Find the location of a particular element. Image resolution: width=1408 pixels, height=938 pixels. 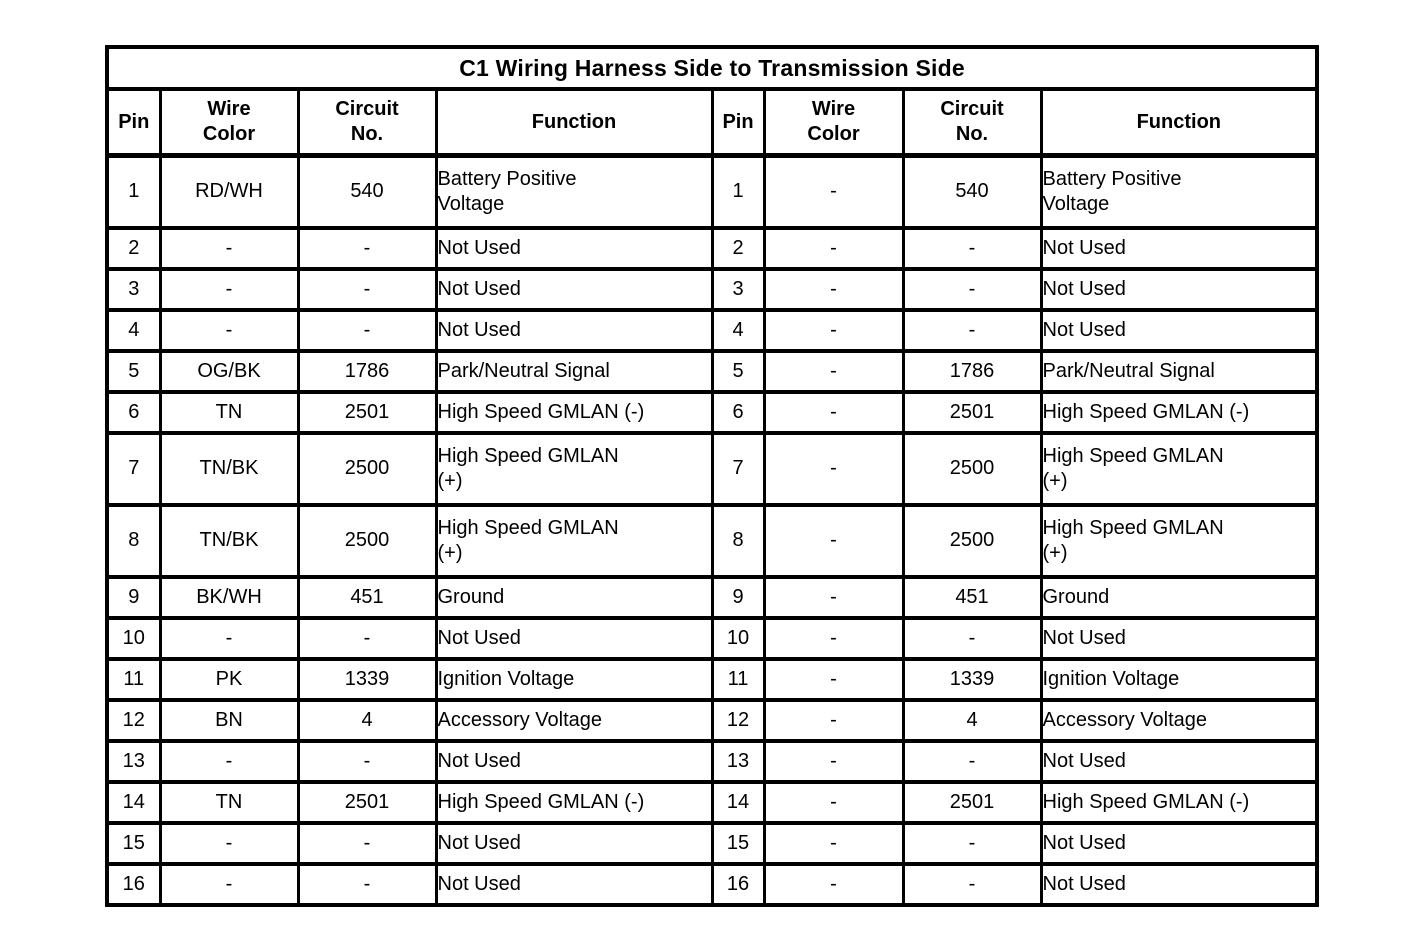

circuit-no-cell-right: 540 is located at coordinates (972, 191).